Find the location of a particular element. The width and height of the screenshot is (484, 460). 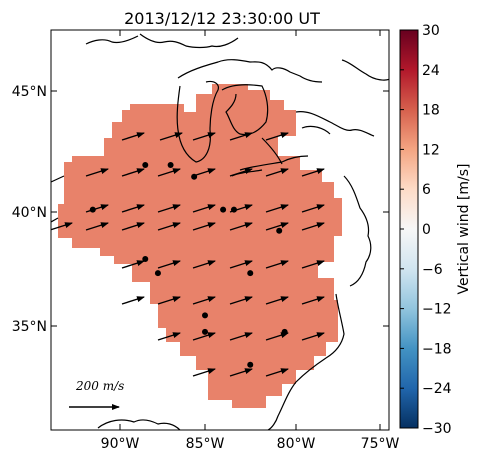

colorbar-tick-label: 18 is located at coordinates (431, 111).